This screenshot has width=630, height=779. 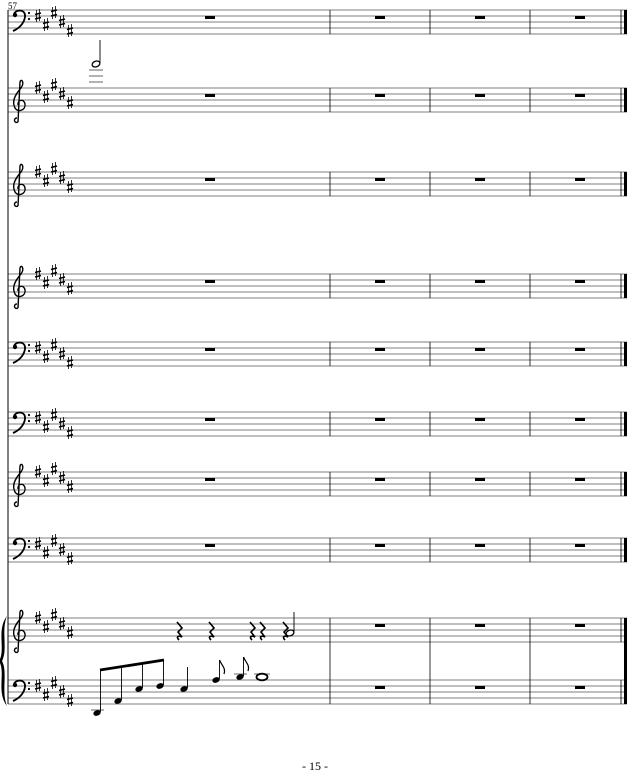 What do you see at coordinates (625, 661) in the screenshot?
I see `piano-final-barline` at bounding box center [625, 661].